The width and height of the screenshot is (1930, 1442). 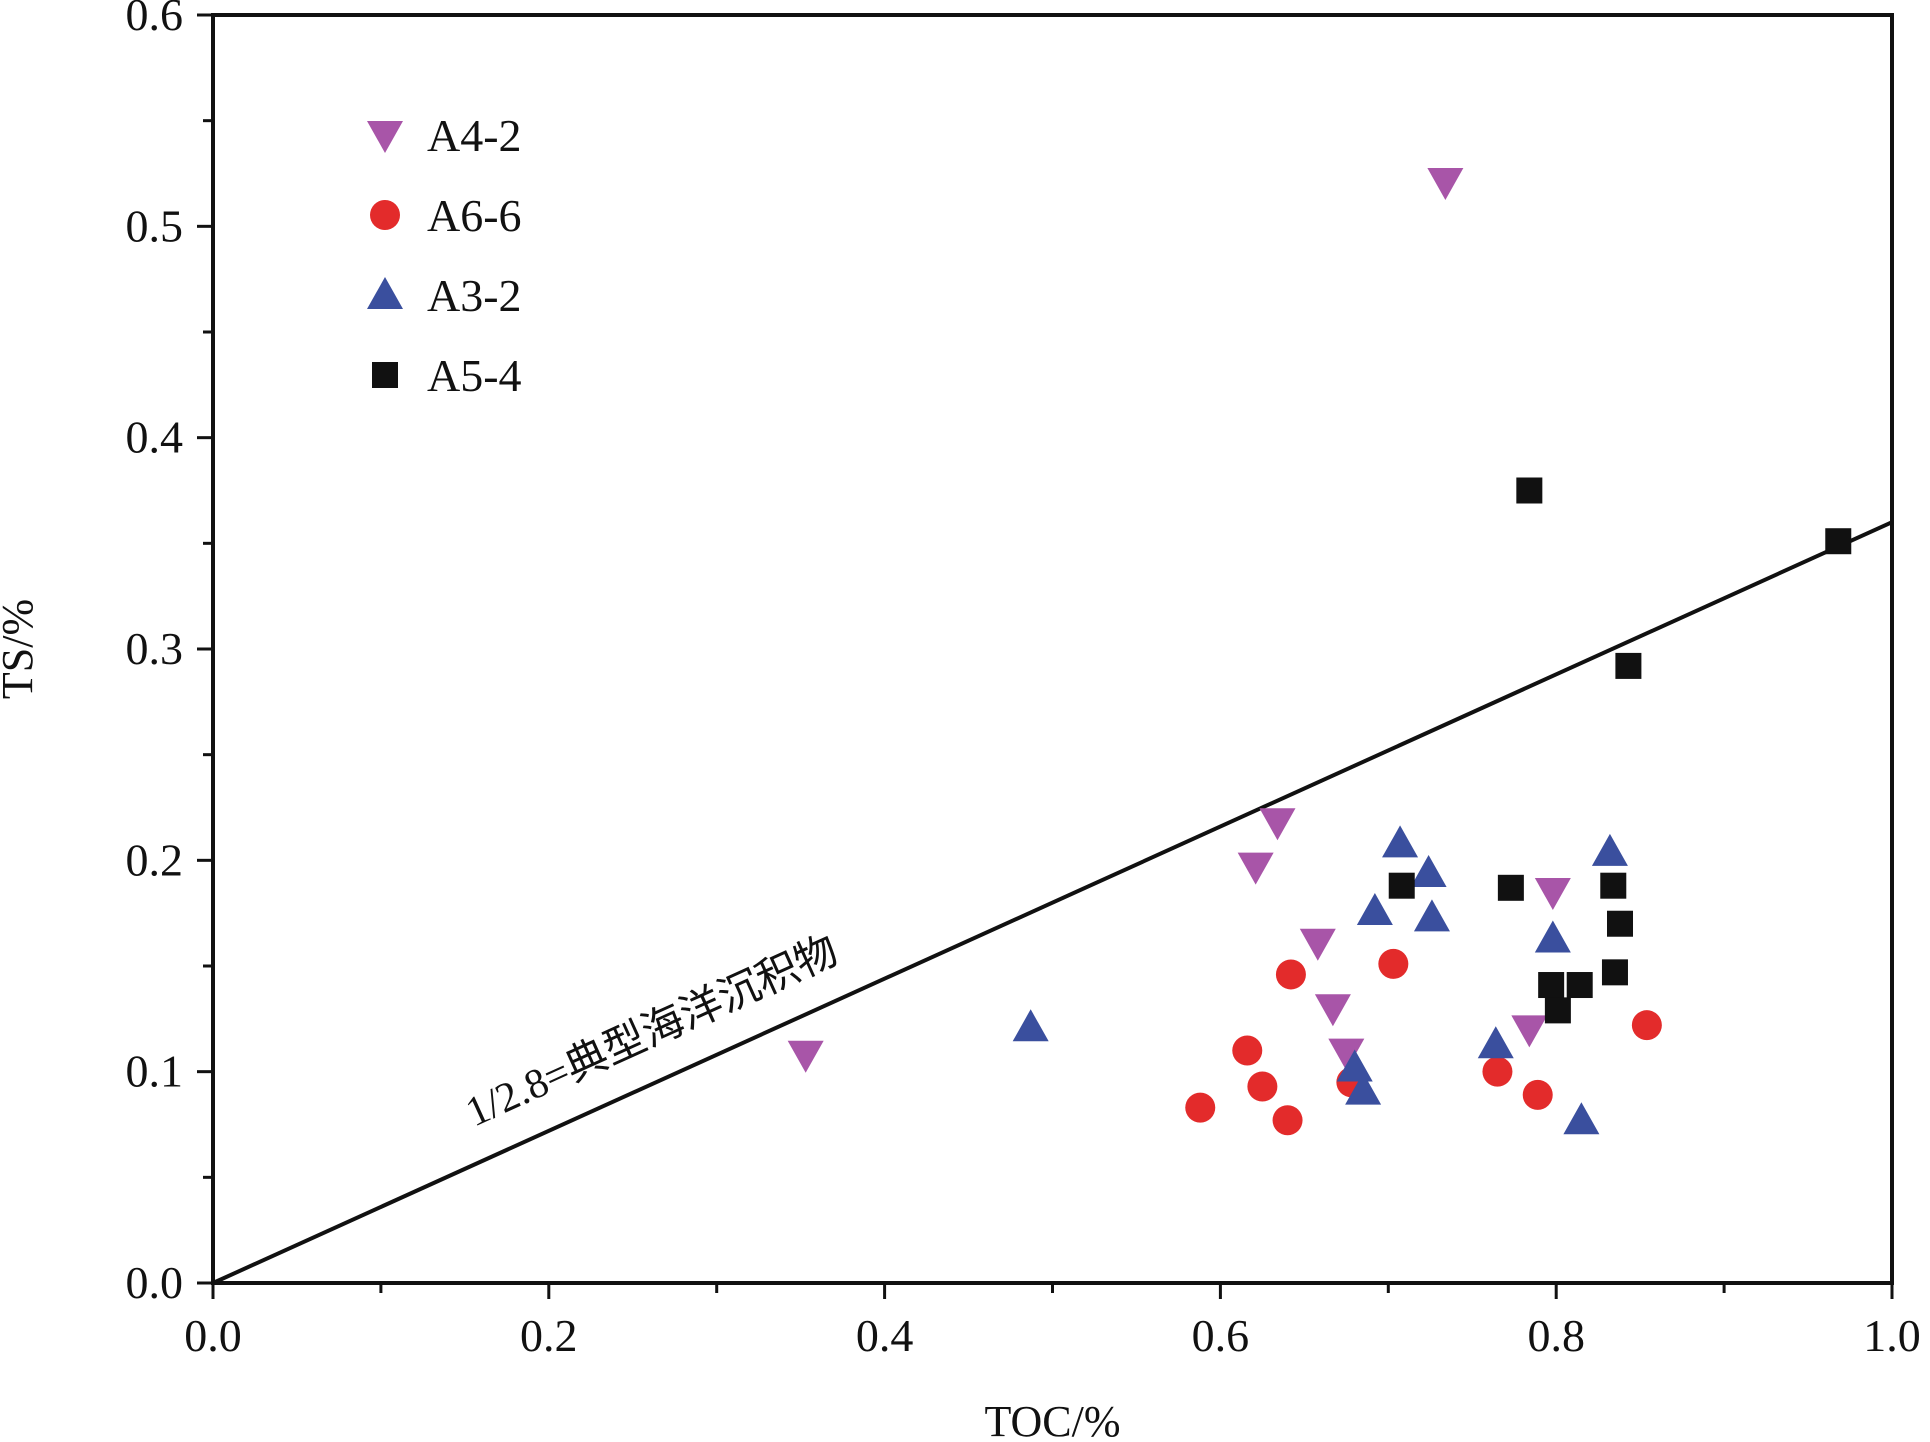 I want to click on y-tick-label: 0.4, so click(x=155, y=437).